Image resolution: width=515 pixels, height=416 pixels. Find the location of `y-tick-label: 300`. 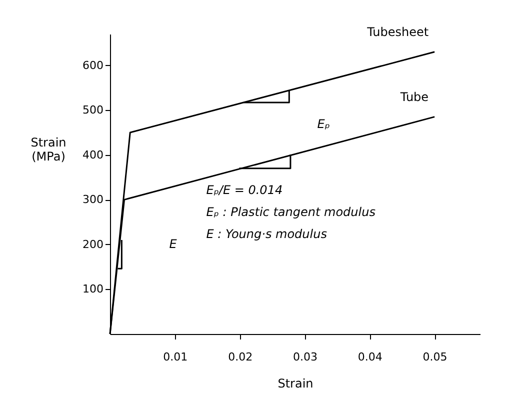

y-tick-label: 300 is located at coordinates (93, 199).